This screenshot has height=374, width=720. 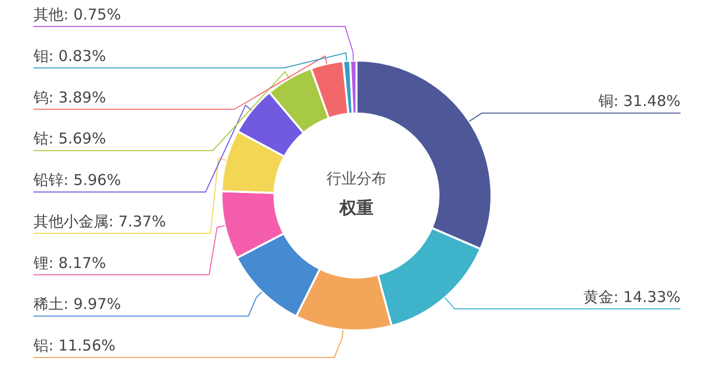 What do you see at coordinates (69, 55) in the screenshot?
I see `slice-label: 钼: 0.83%` at bounding box center [69, 55].